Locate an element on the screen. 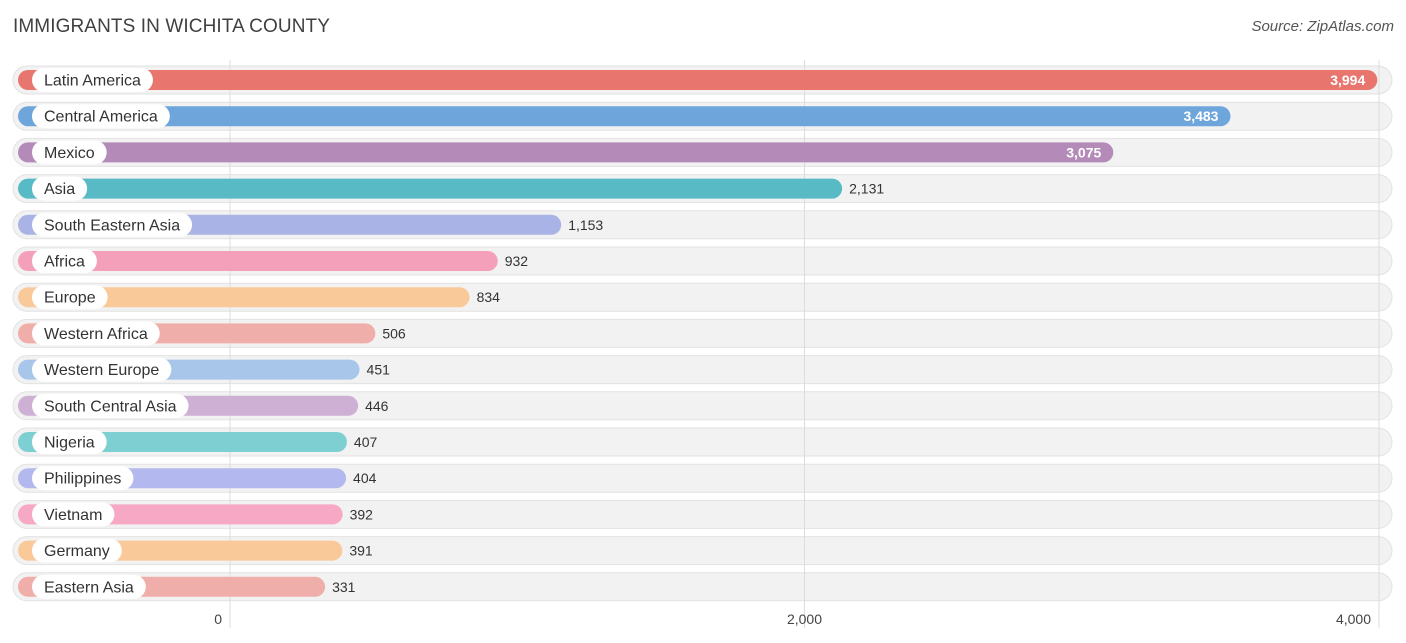  category-label: Europe is located at coordinates (70, 298).